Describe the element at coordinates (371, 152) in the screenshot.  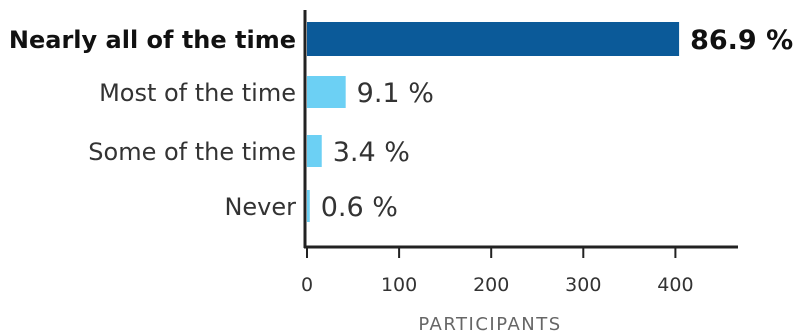
I see `data-label: 3.4 %` at that location.